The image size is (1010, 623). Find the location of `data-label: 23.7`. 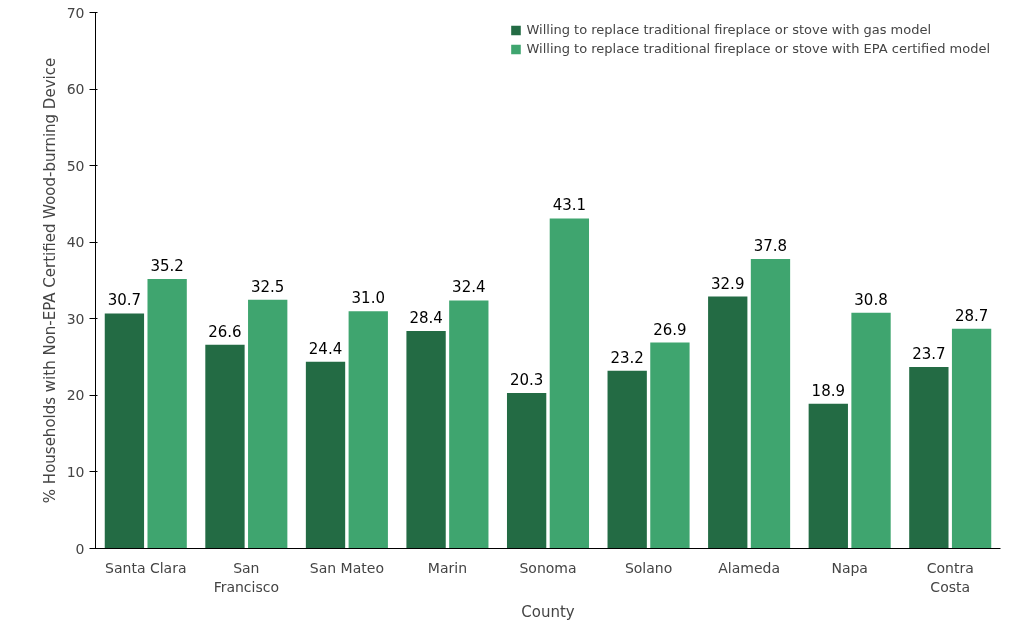

data-label: 23.7 is located at coordinates (929, 354).